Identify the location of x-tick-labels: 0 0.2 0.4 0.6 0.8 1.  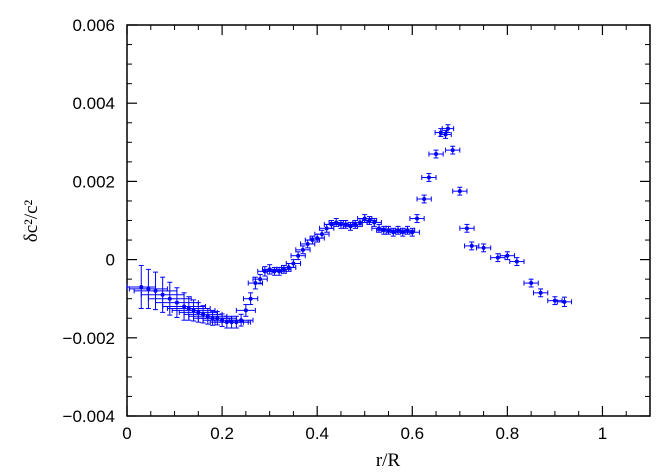
(364, 433).